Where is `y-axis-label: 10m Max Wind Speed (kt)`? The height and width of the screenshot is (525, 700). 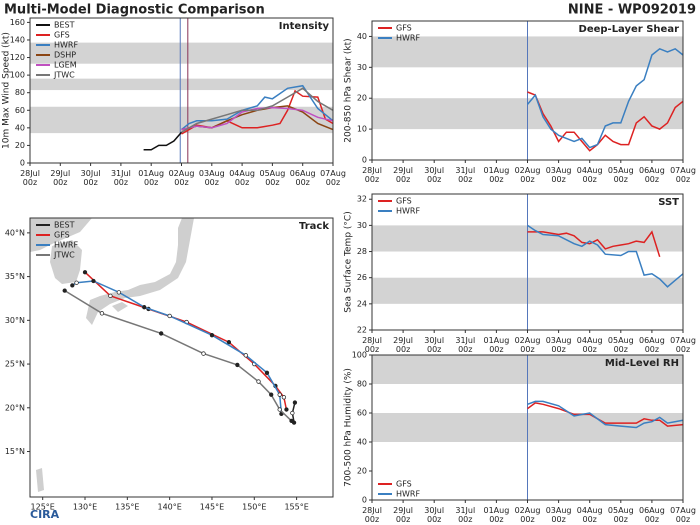
y-axis-label: 10m Max Wind Speed (kt) is located at coordinates (7, 90).